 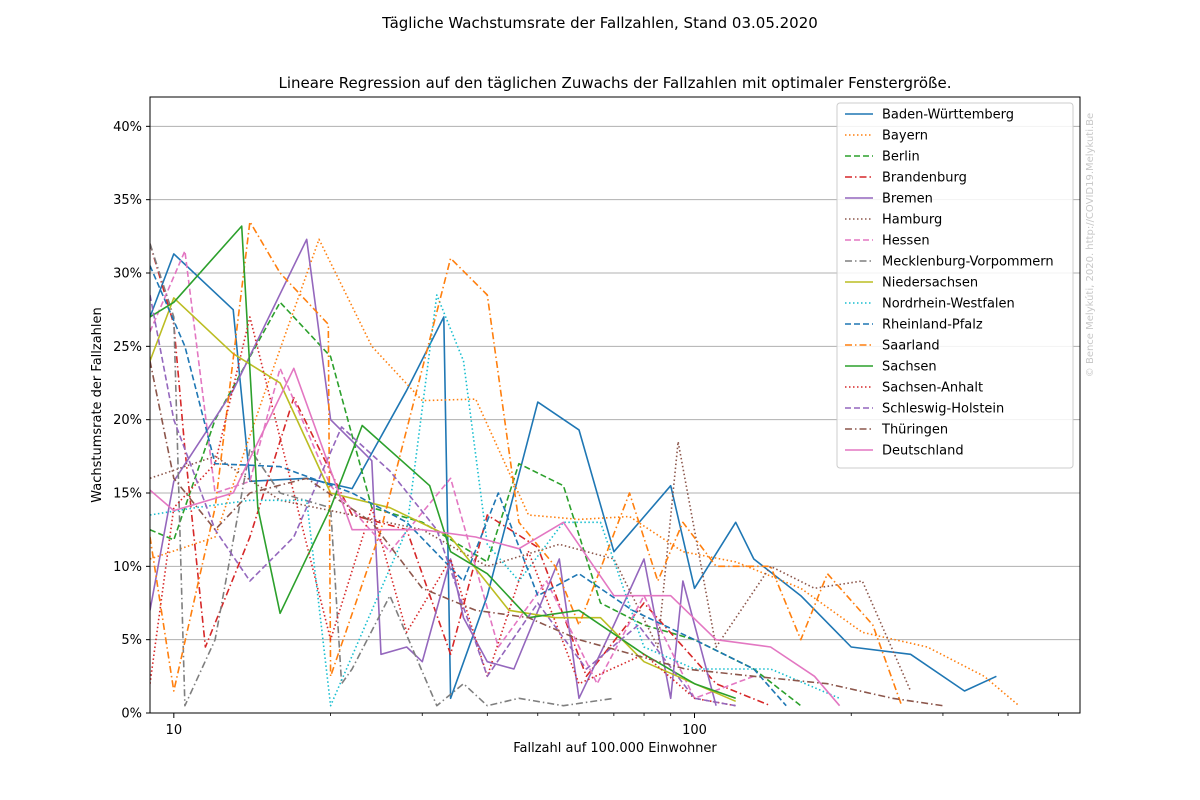 I want to click on y-tick-label: 5%, so click(x=131, y=640).